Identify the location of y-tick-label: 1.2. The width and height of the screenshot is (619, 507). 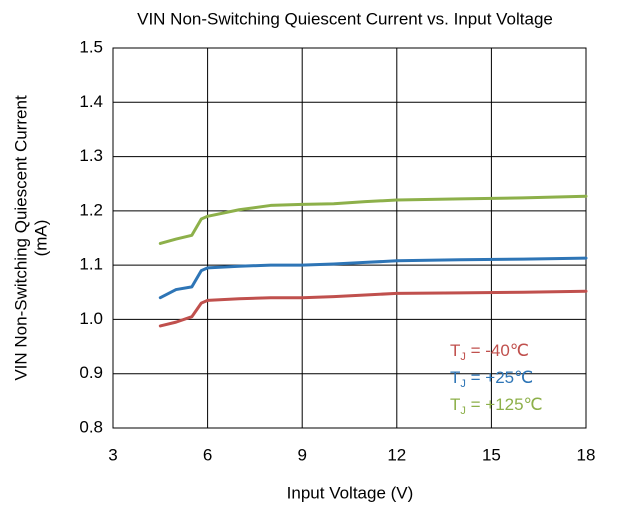
(91, 209).